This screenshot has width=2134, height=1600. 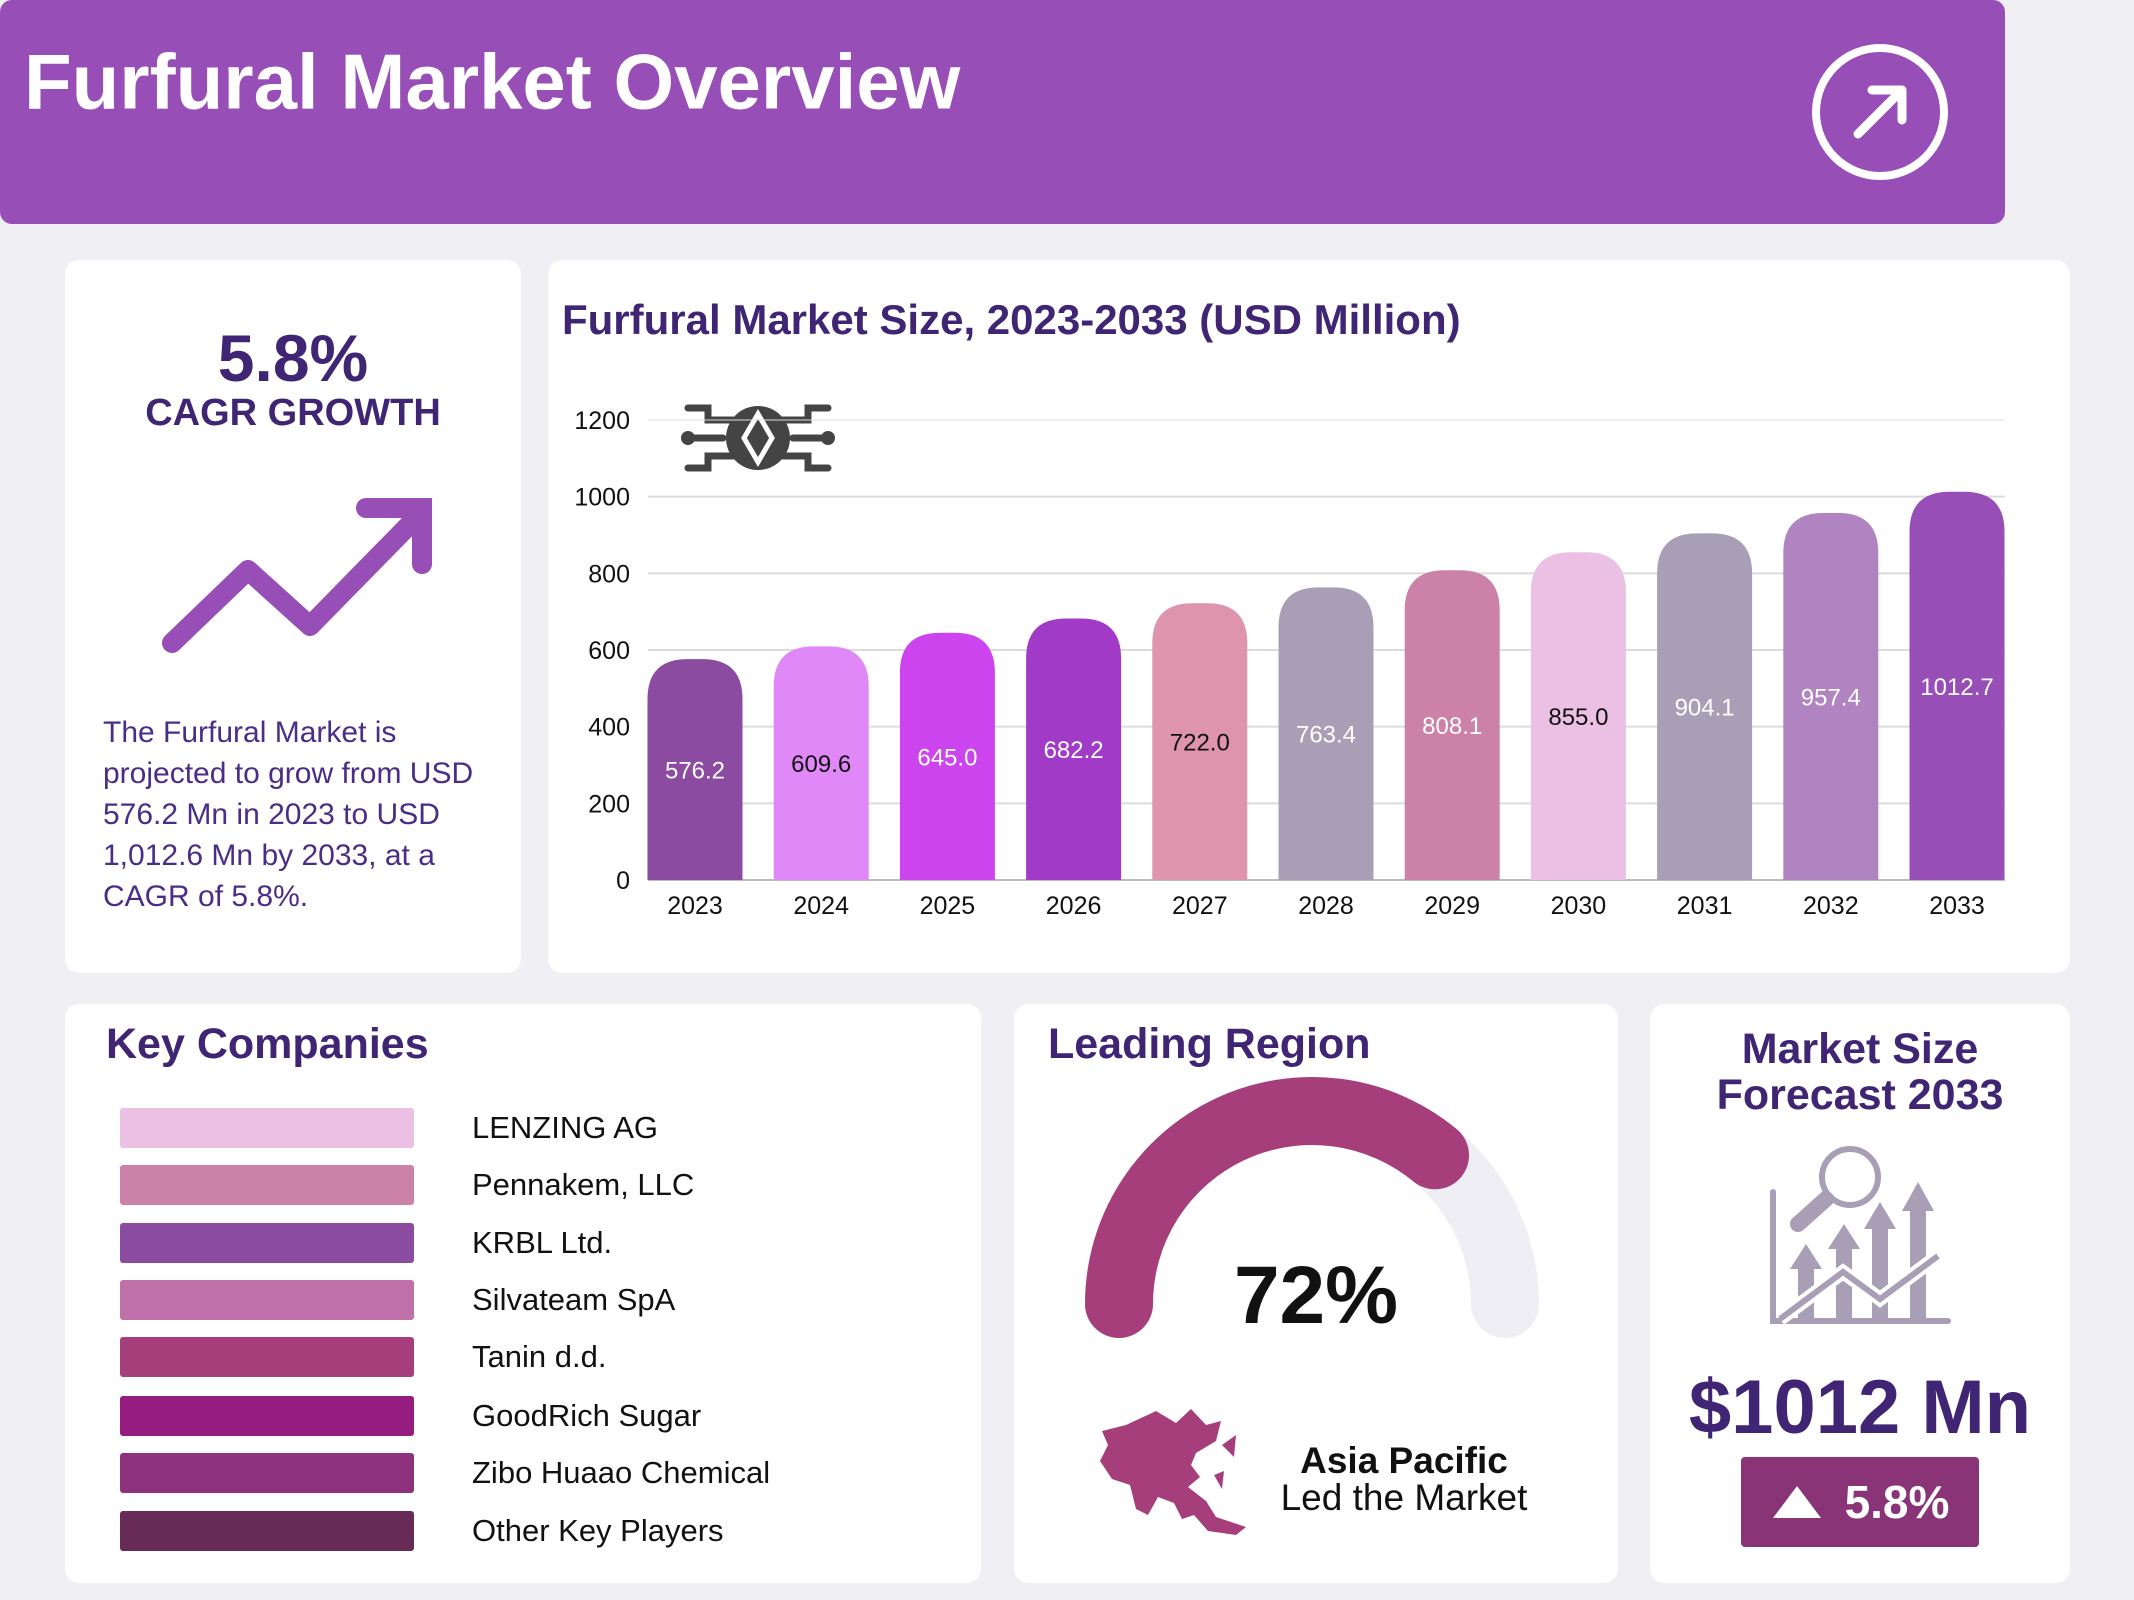 I want to click on region-share-percent: 72%, so click(x=1316, y=1295).